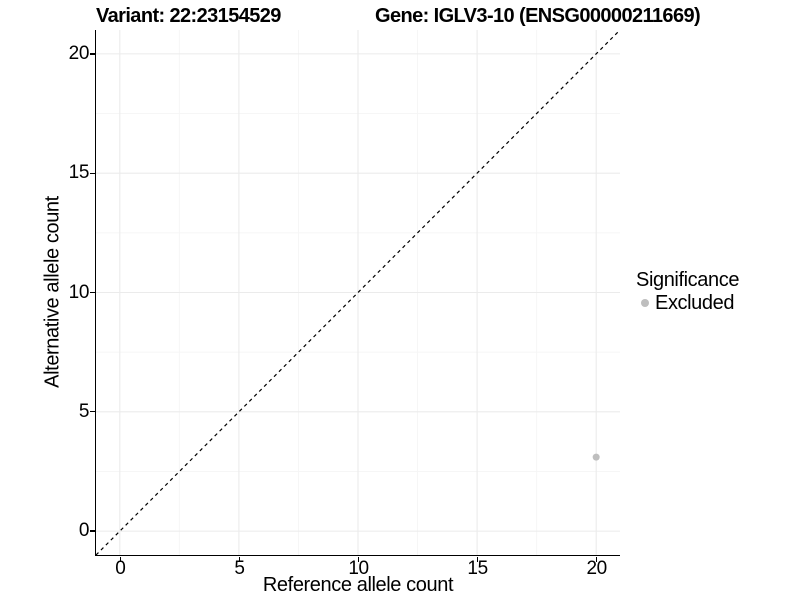 Image resolution: width=800 pixels, height=600 pixels. I want to click on plot-title-variant: Variant: 22:23154529, so click(188, 16).